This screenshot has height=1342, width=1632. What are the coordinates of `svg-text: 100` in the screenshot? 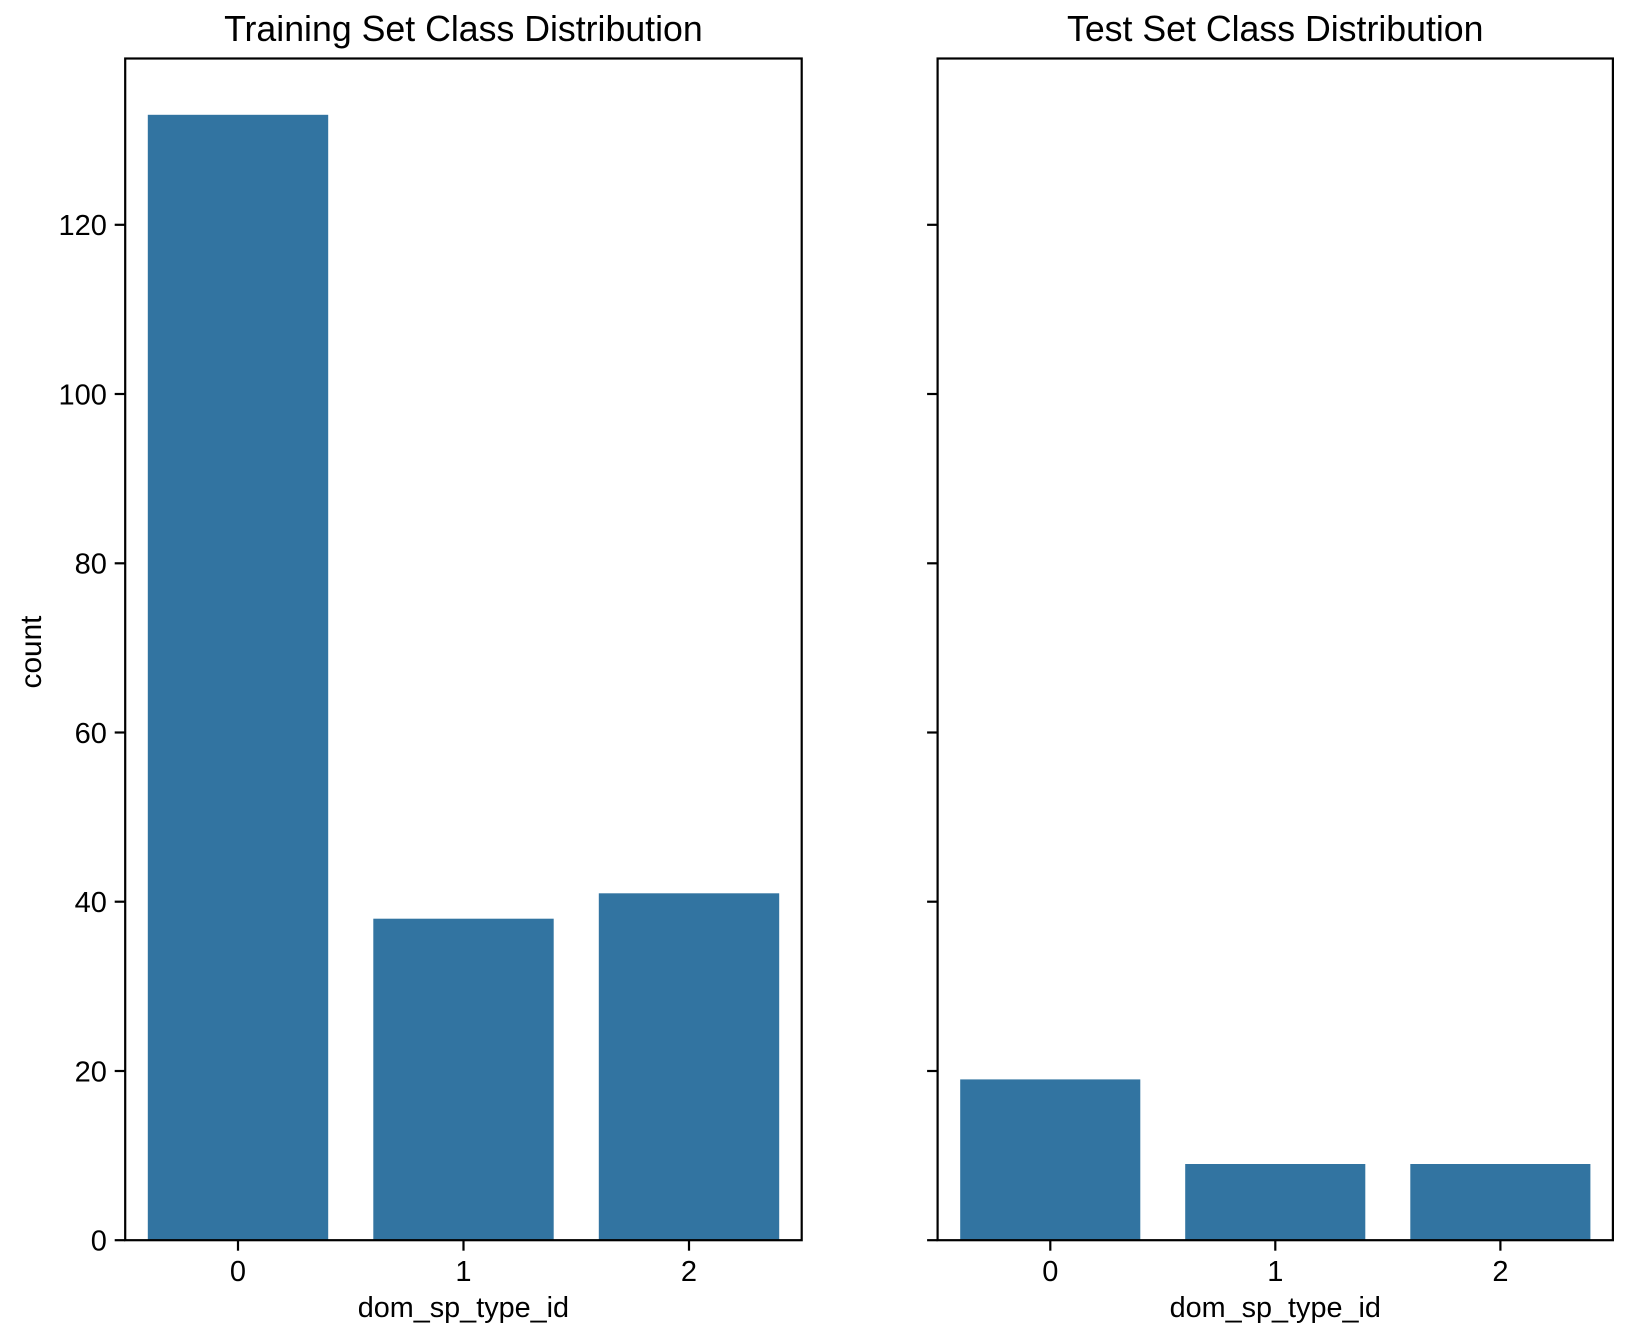 It's located at (83, 395).